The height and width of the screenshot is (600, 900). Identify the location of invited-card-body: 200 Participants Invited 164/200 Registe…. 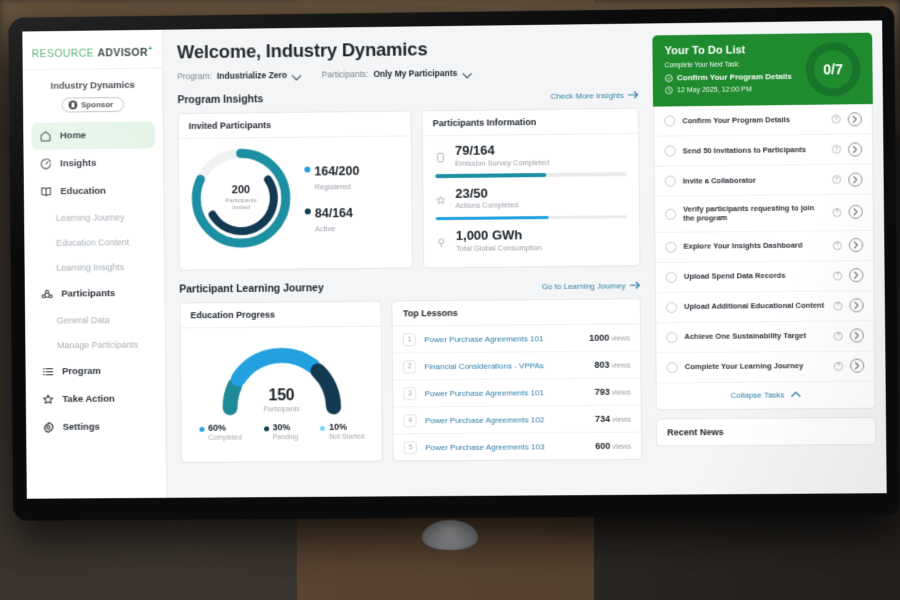
(295, 199).